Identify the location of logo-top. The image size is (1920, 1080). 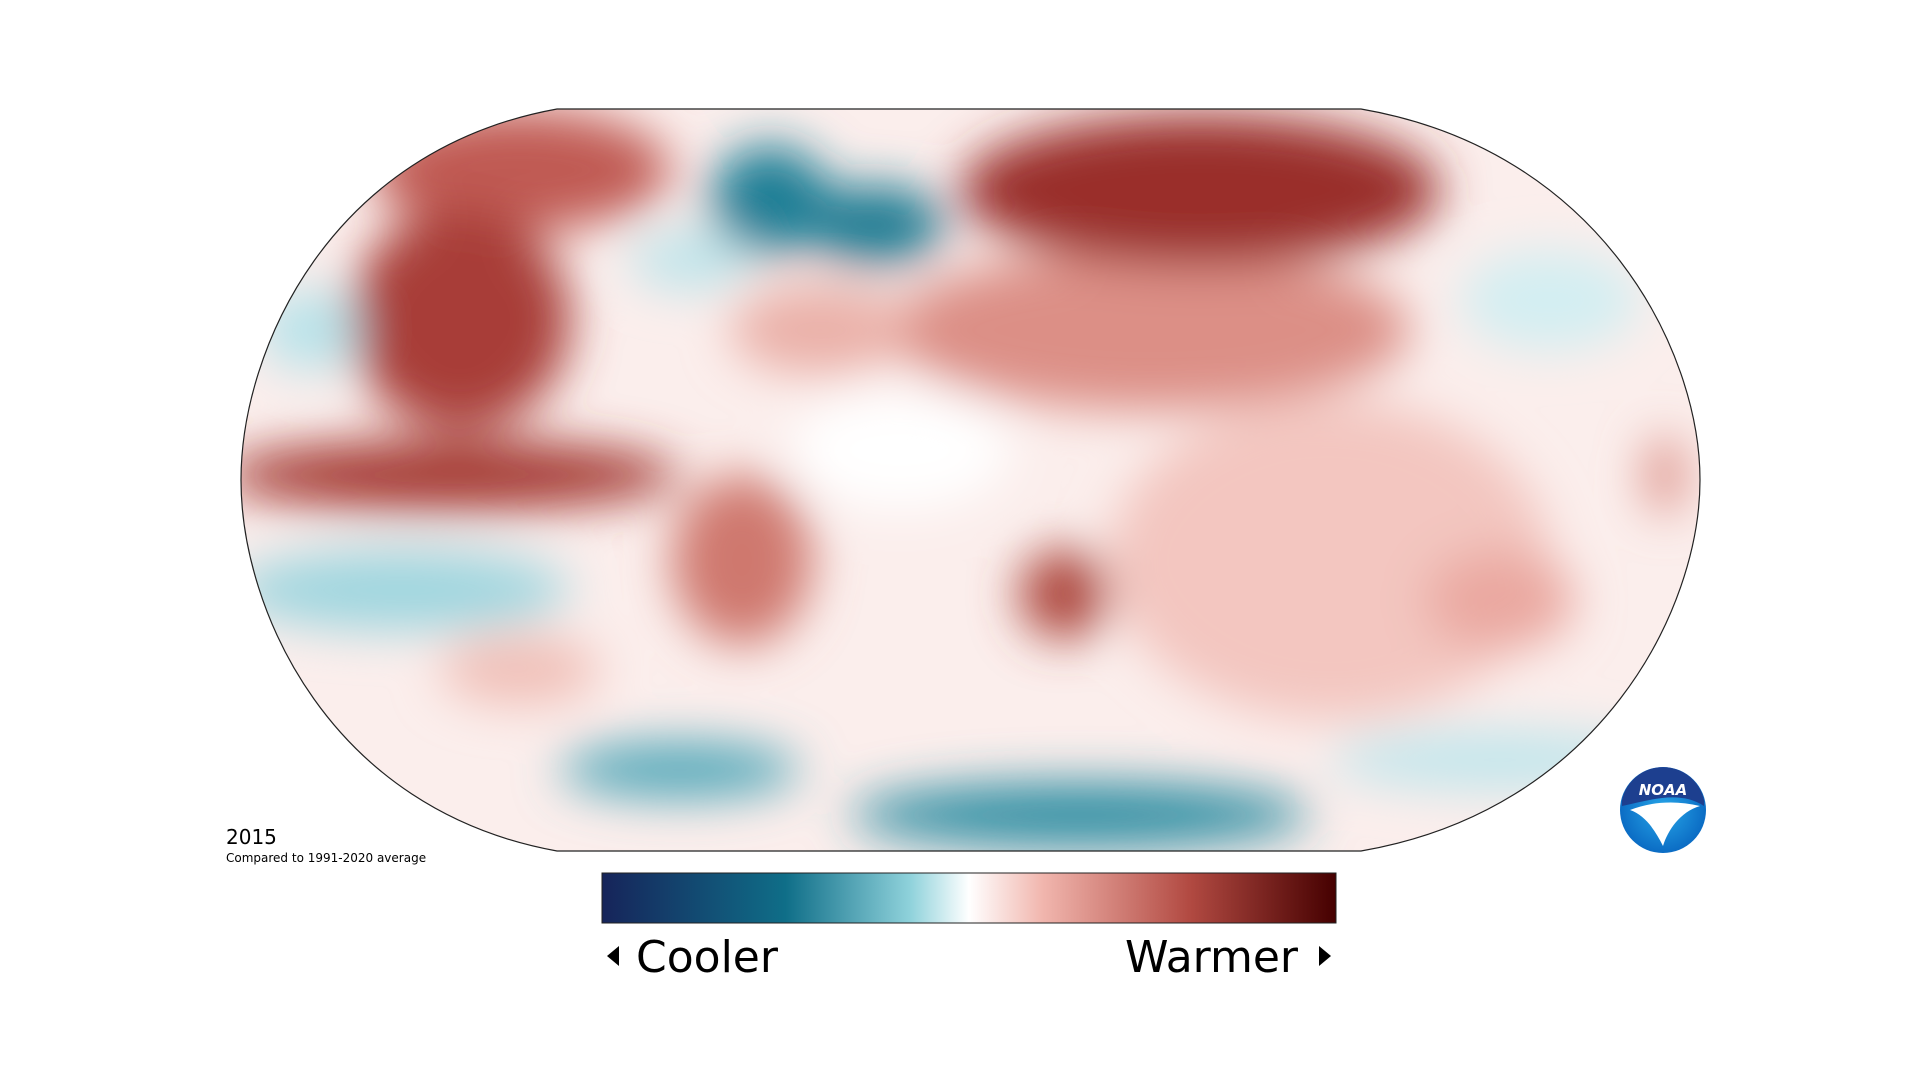
(1663, 786).